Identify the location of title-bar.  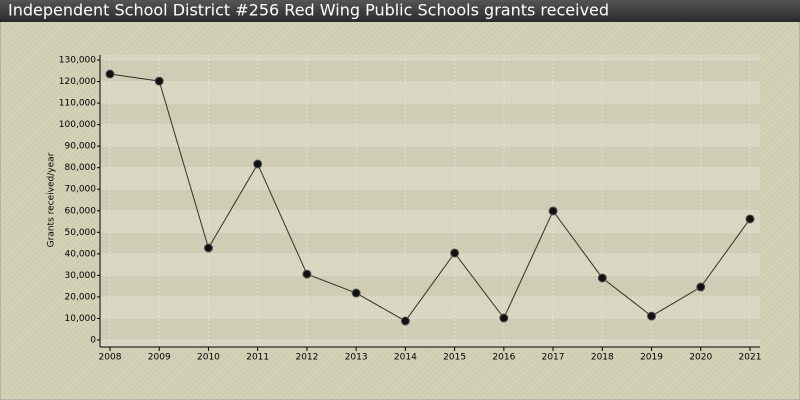
(400, 11).